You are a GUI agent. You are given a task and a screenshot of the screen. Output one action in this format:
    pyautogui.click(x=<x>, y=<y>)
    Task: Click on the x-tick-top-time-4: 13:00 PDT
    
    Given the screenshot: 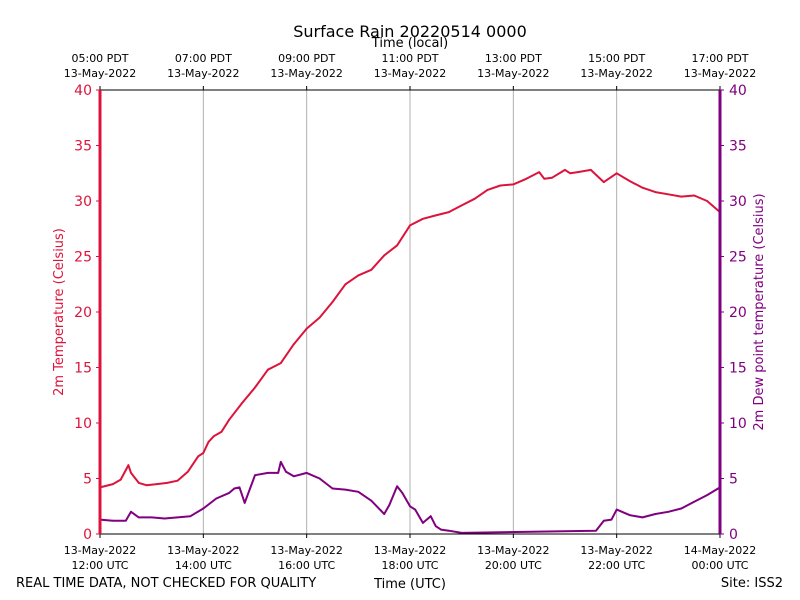 What is the action you would take?
    pyautogui.click(x=513, y=58)
    